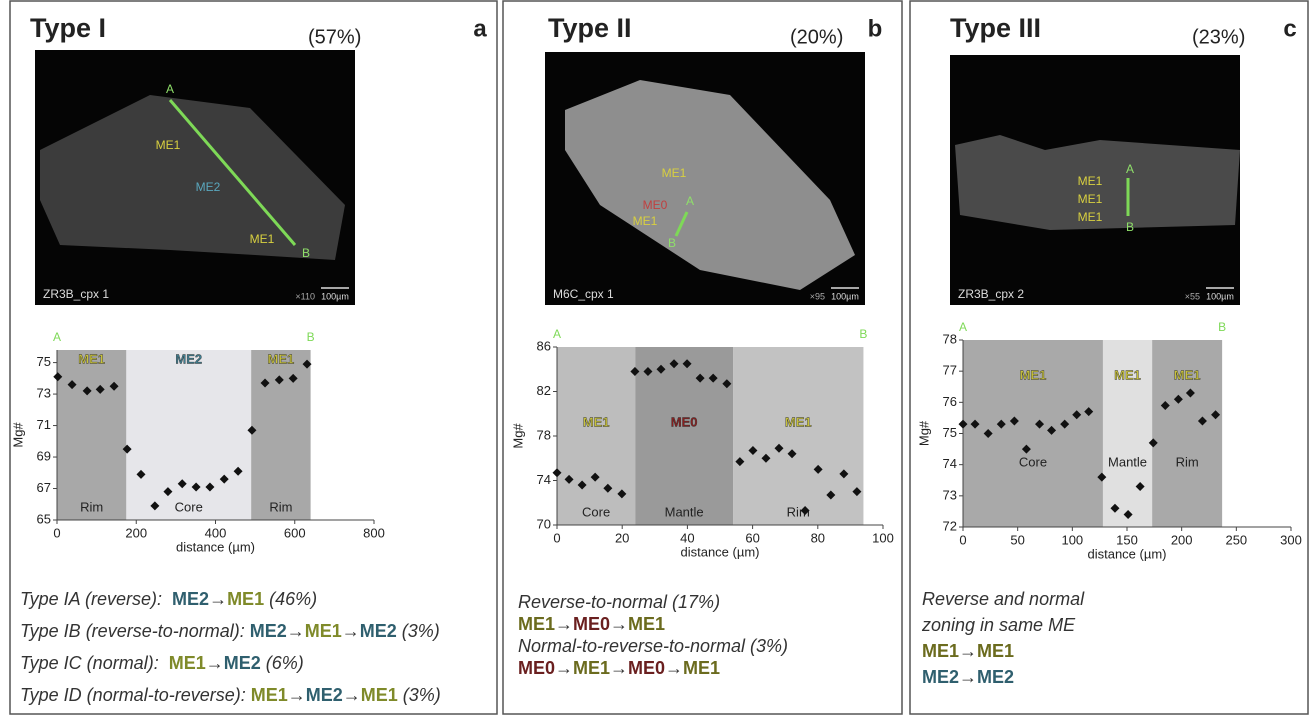 This screenshot has height=720, width=1314. I want to click on x-tick-label: 50, so click(1017, 539).